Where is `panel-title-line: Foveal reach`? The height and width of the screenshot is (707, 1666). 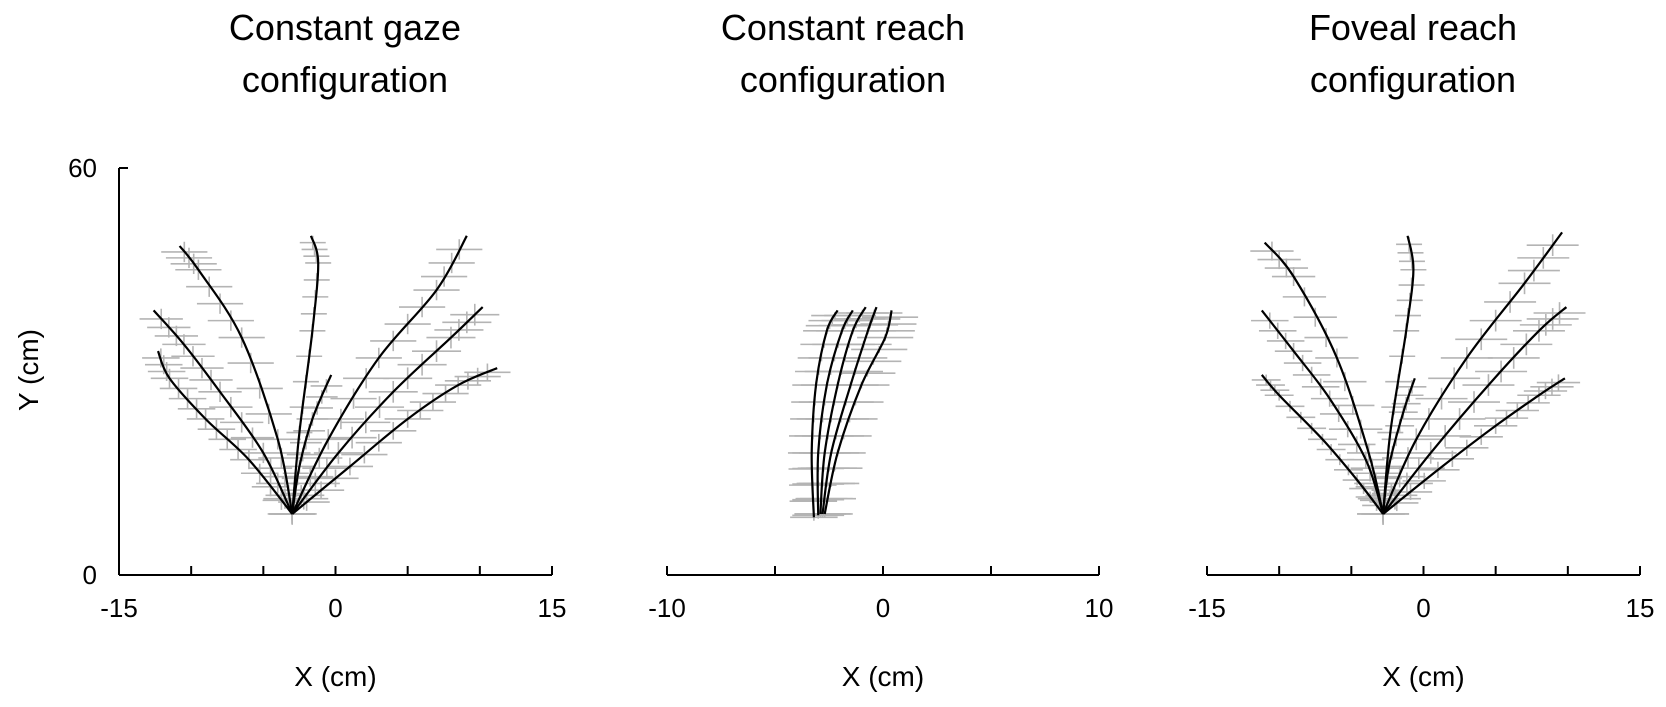 panel-title-line: Foveal reach is located at coordinates (1413, 27).